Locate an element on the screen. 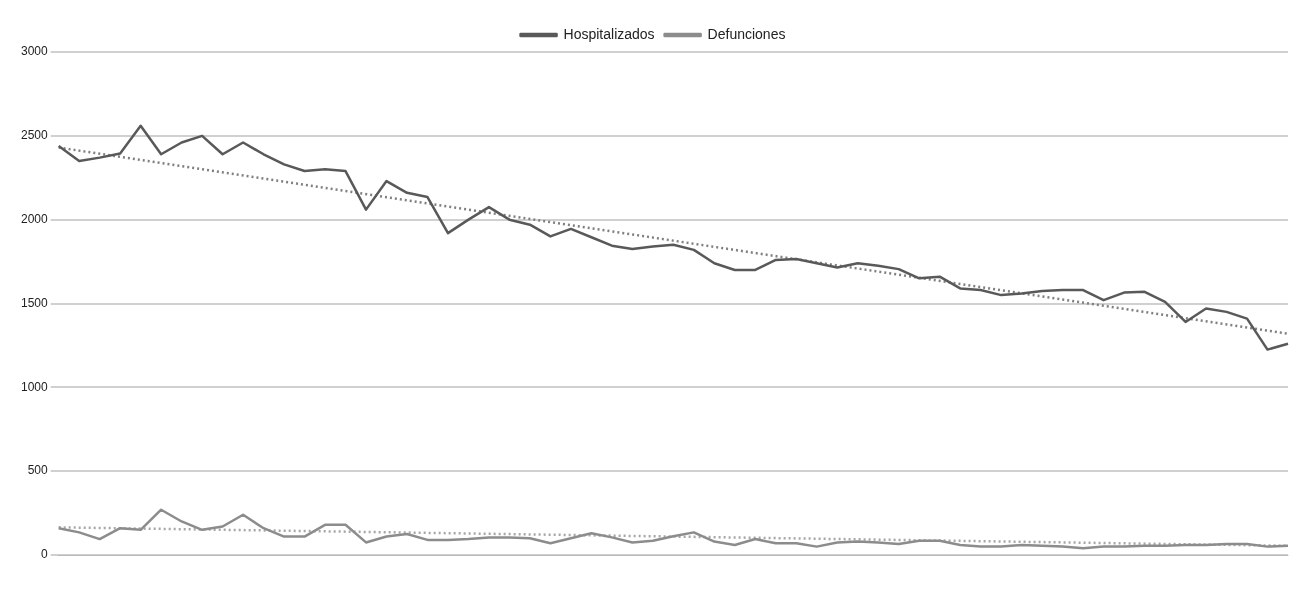 The width and height of the screenshot is (1307, 614). y-tick-label: 2500 is located at coordinates (34, 135).